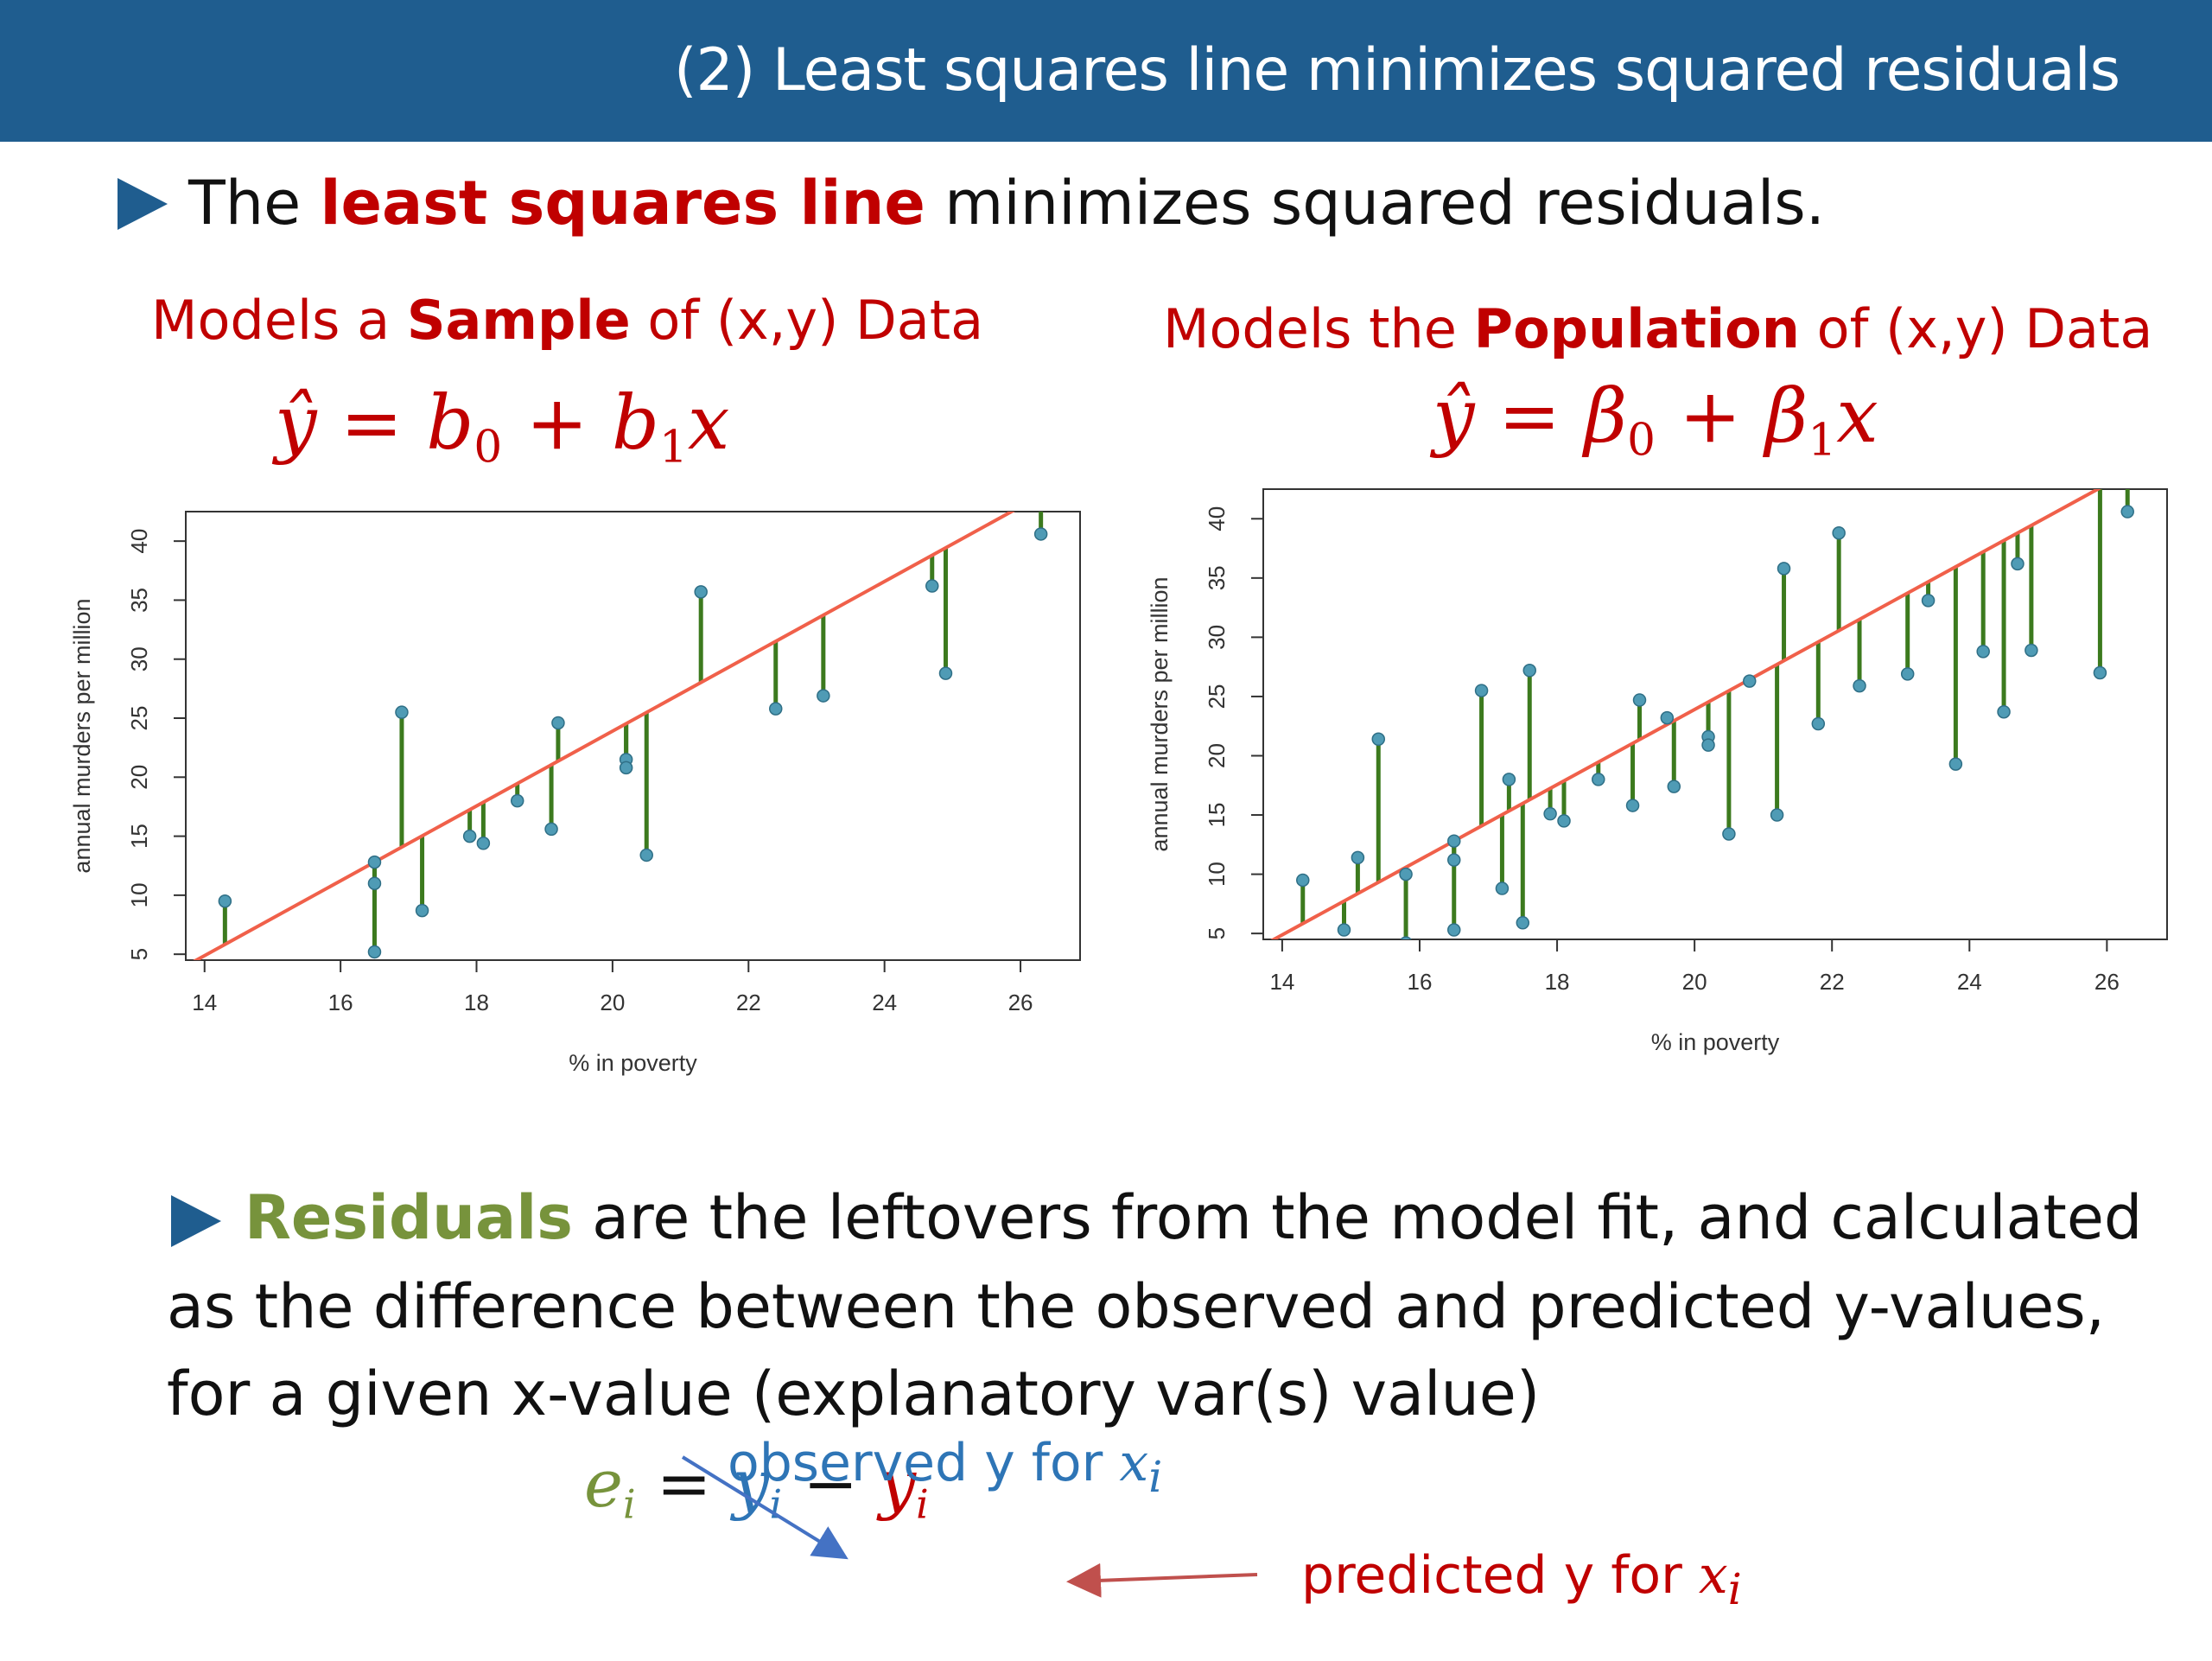 The image size is (2212, 1661). I want to click on x-tick-label: 24, so click(1970, 982).